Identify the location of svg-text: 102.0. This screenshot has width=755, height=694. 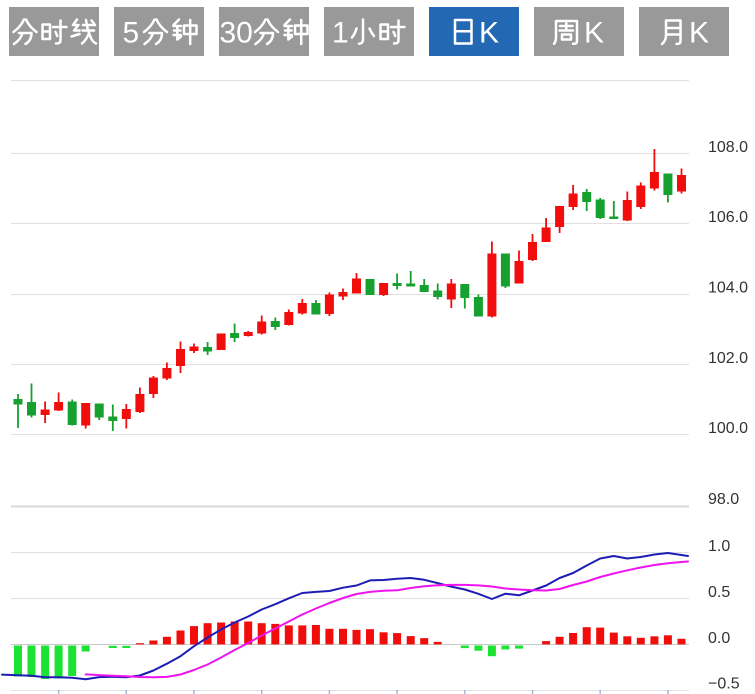
(728, 358).